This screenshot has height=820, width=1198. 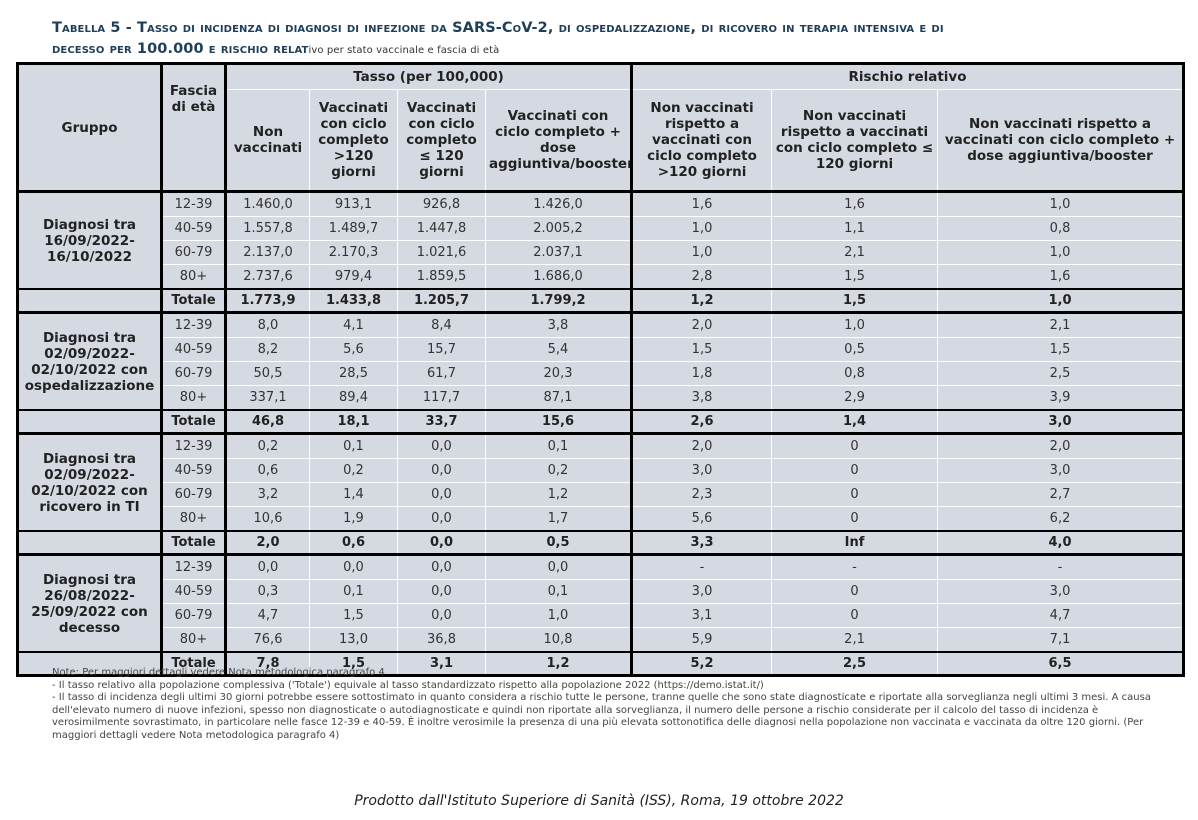 What do you see at coordinates (702, 615) in the screenshot?
I see `cell: 3,1` at bounding box center [702, 615].